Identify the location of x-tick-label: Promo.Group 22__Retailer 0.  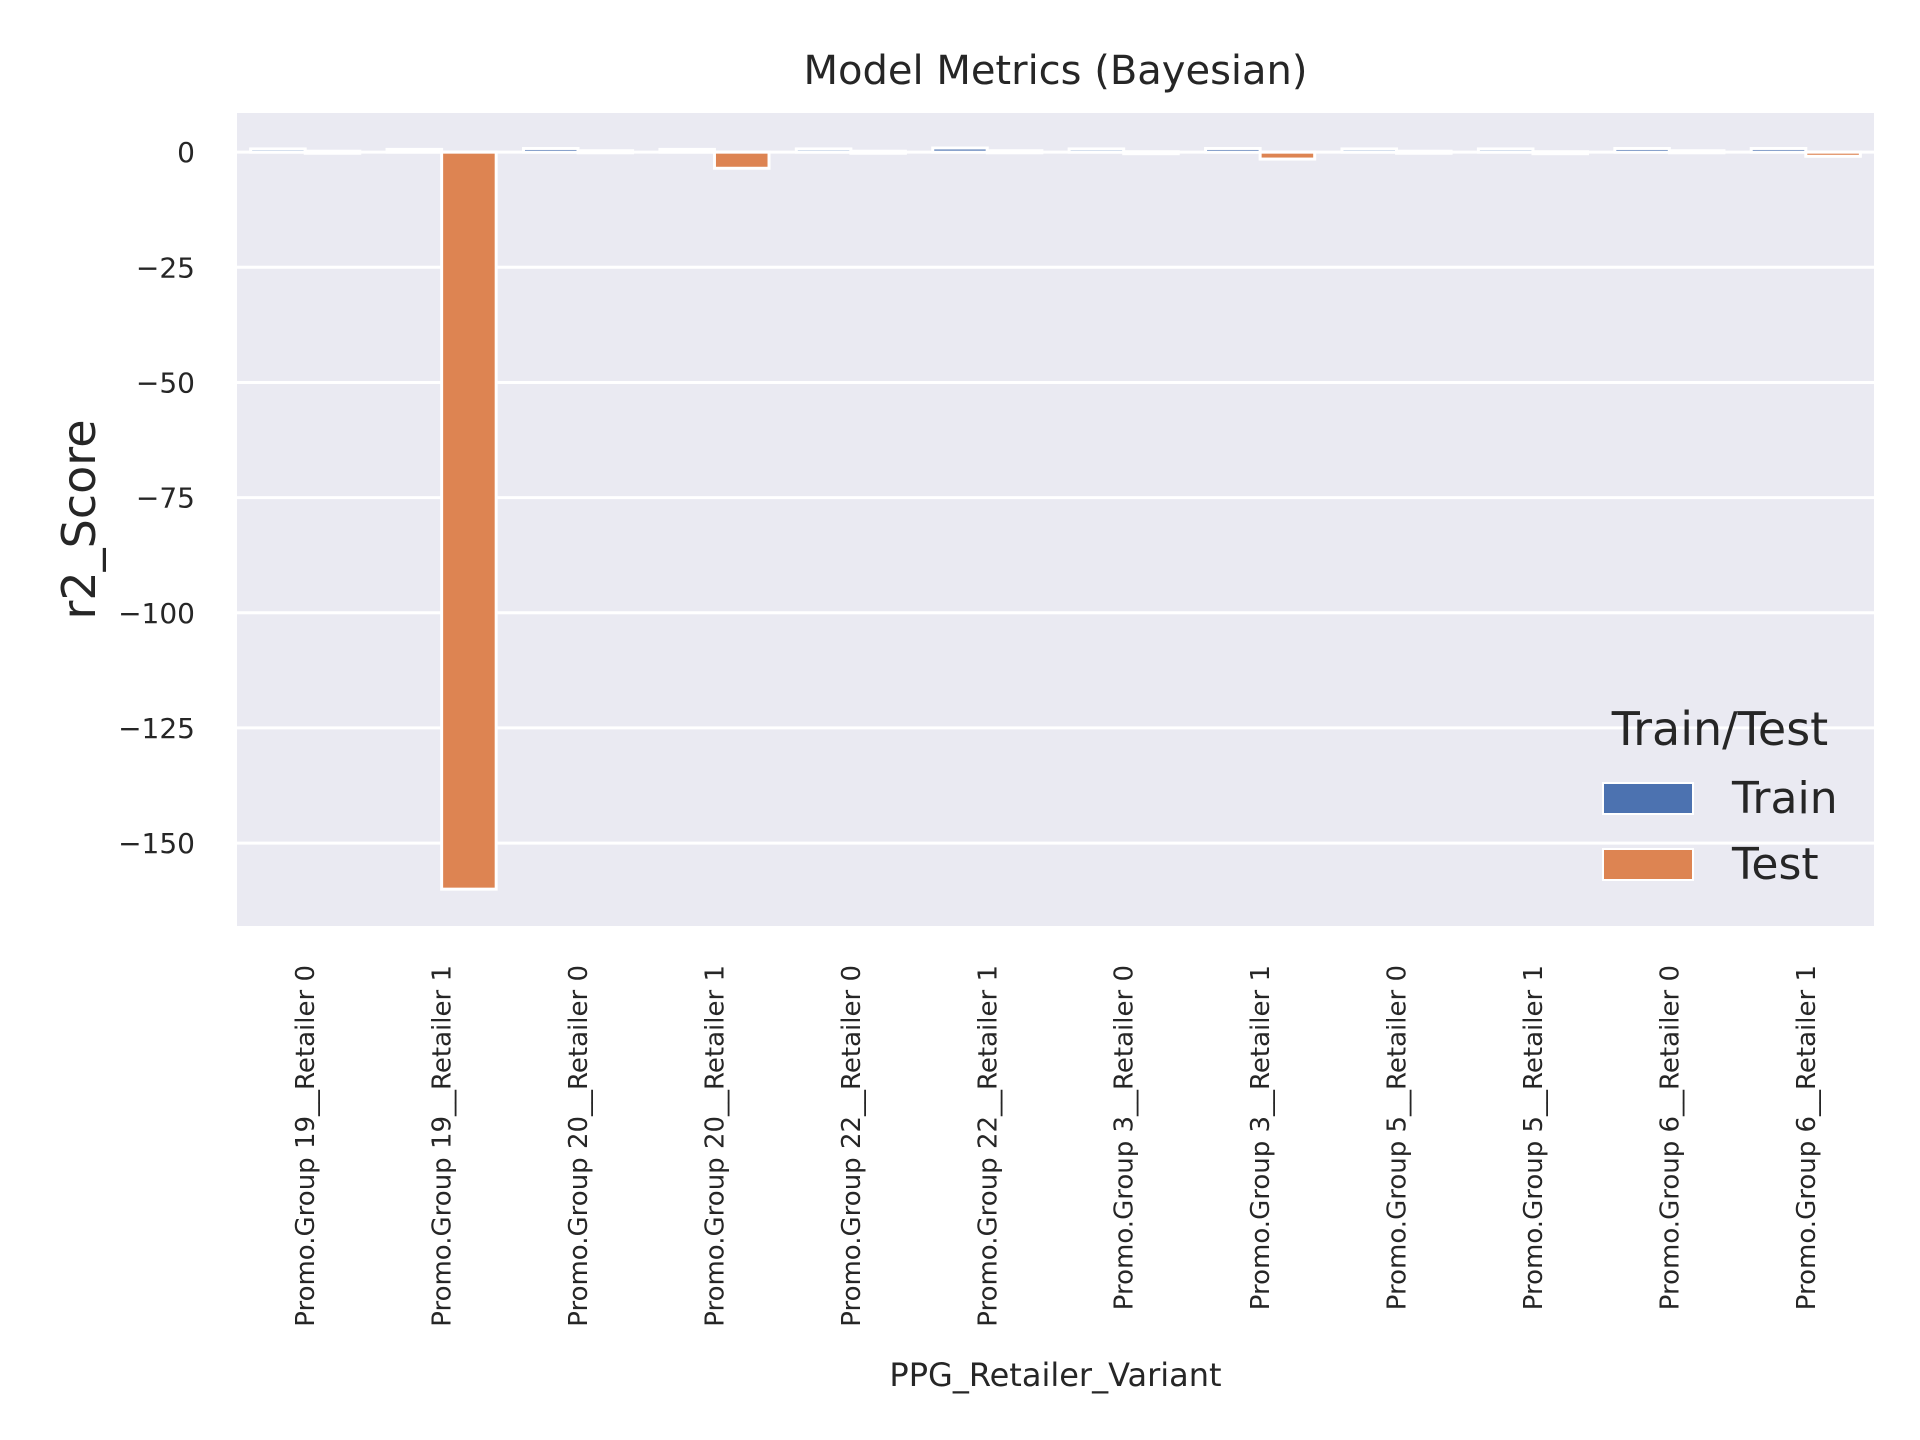
(852, 1146).